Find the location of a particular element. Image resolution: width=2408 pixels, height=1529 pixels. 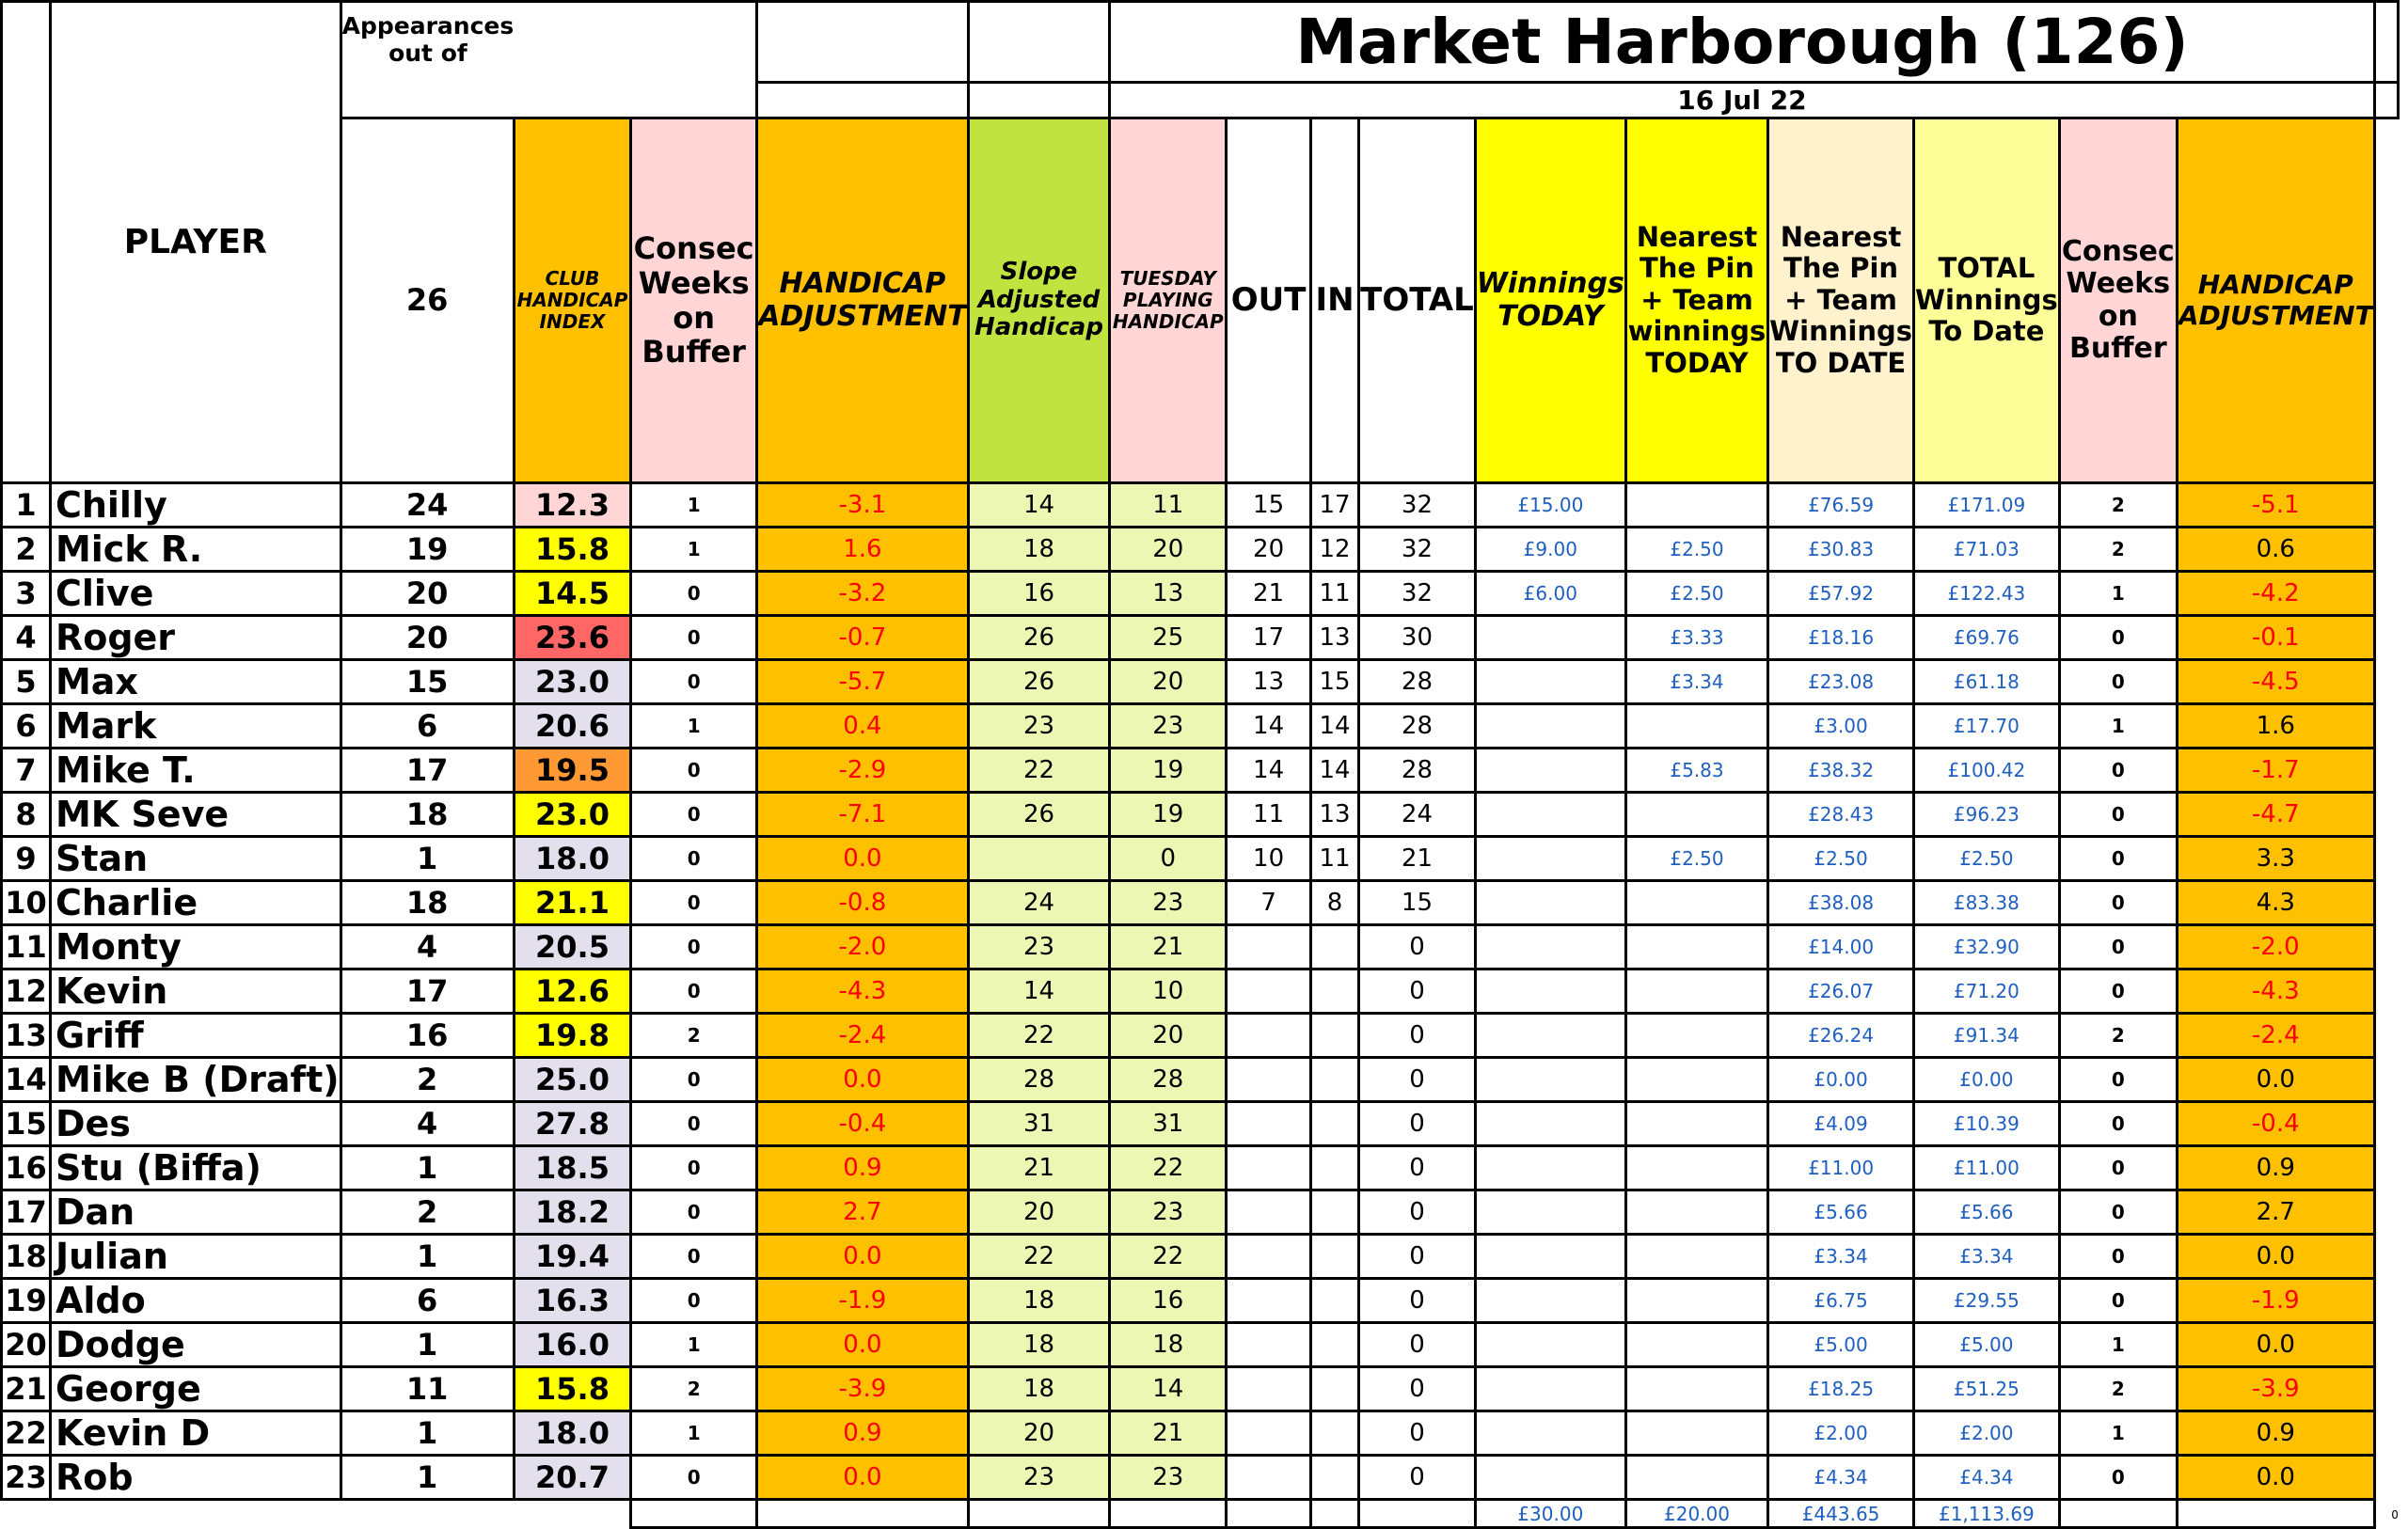

handicap-adjustment-2: 2.7 is located at coordinates (2276, 1212).